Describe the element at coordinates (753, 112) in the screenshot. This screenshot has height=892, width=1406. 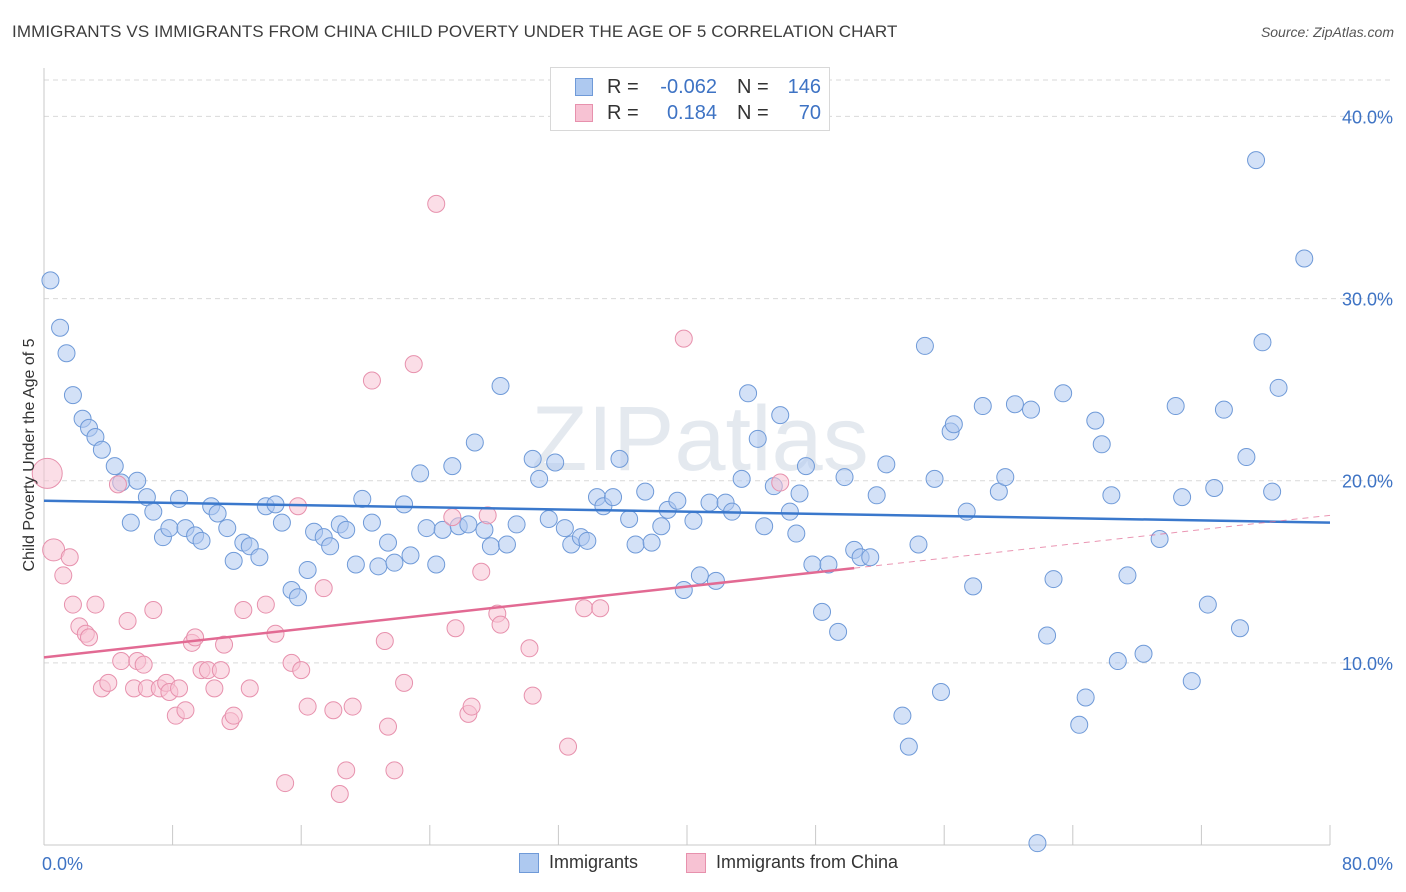
I see `n-label: N =` at that location.